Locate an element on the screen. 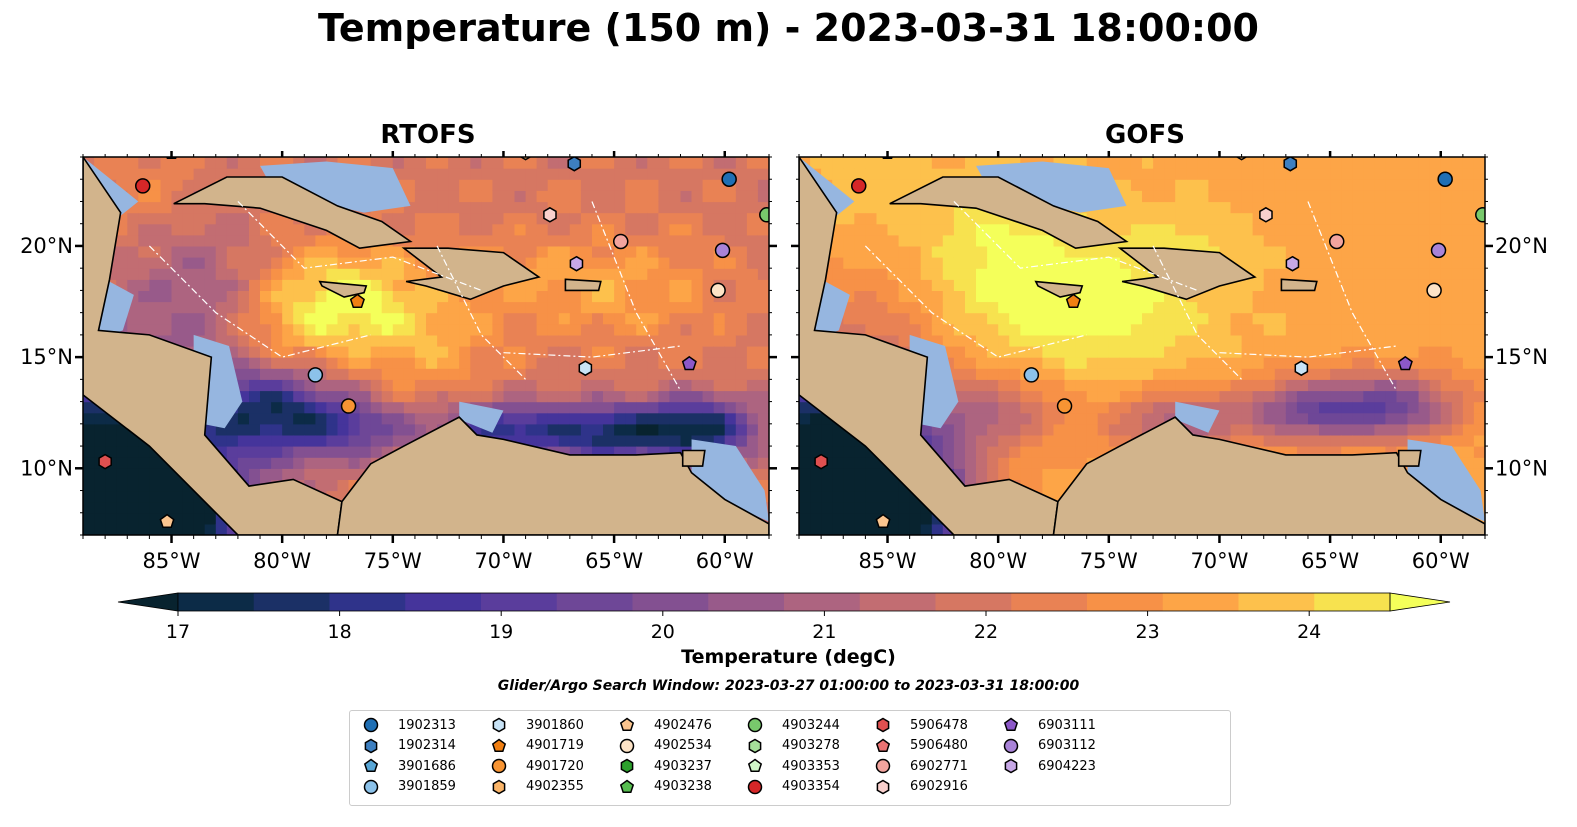 The height and width of the screenshot is (827, 1577). legend-item-4903237: 4903237 is located at coordinates (664, 766).